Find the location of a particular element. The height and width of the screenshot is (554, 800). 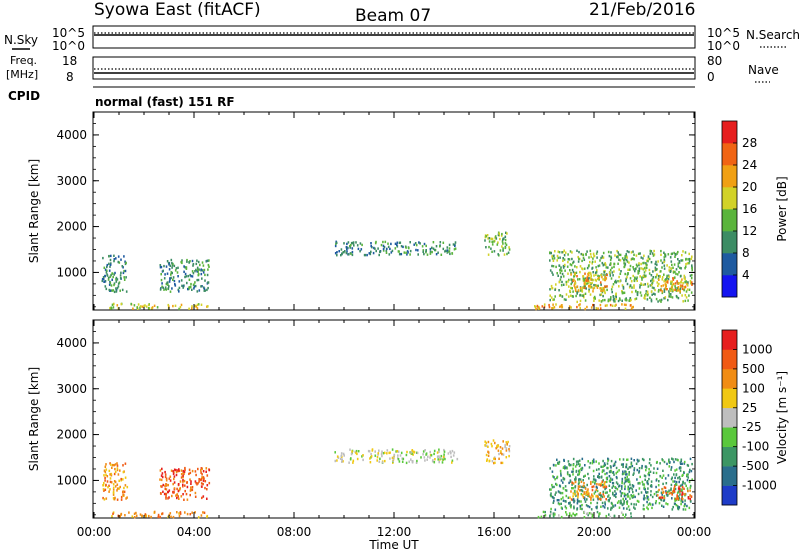

x-tick-label: 08:00 is located at coordinates (294, 532).